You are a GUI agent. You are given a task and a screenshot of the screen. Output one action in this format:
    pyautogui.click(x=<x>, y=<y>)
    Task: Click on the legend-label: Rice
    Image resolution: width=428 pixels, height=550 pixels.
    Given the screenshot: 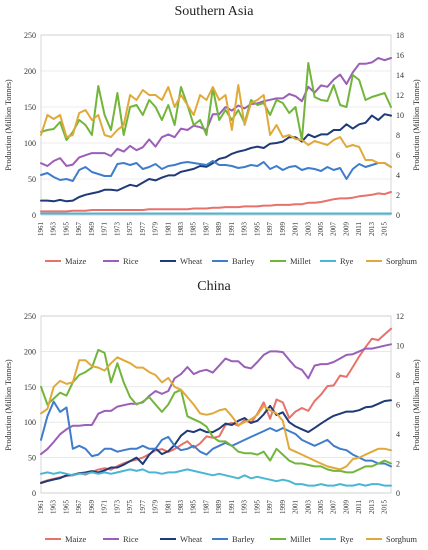 What is the action you would take?
    pyautogui.click(x=131, y=261)
    